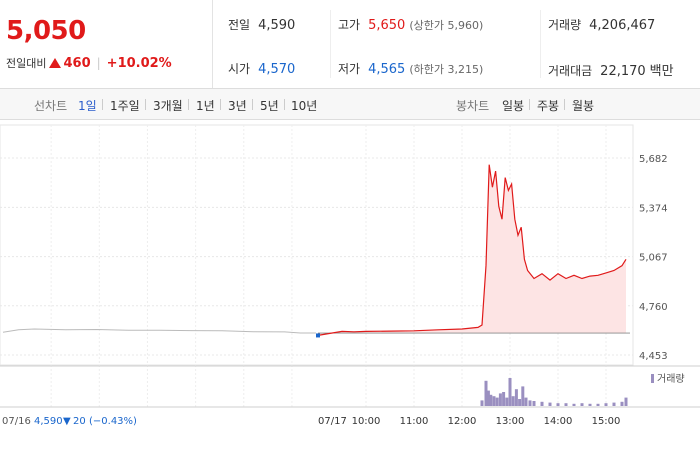 Image resolution: width=700 pixels, height=450 pixels. I want to click on change-percent: +10.02%, so click(139, 63).